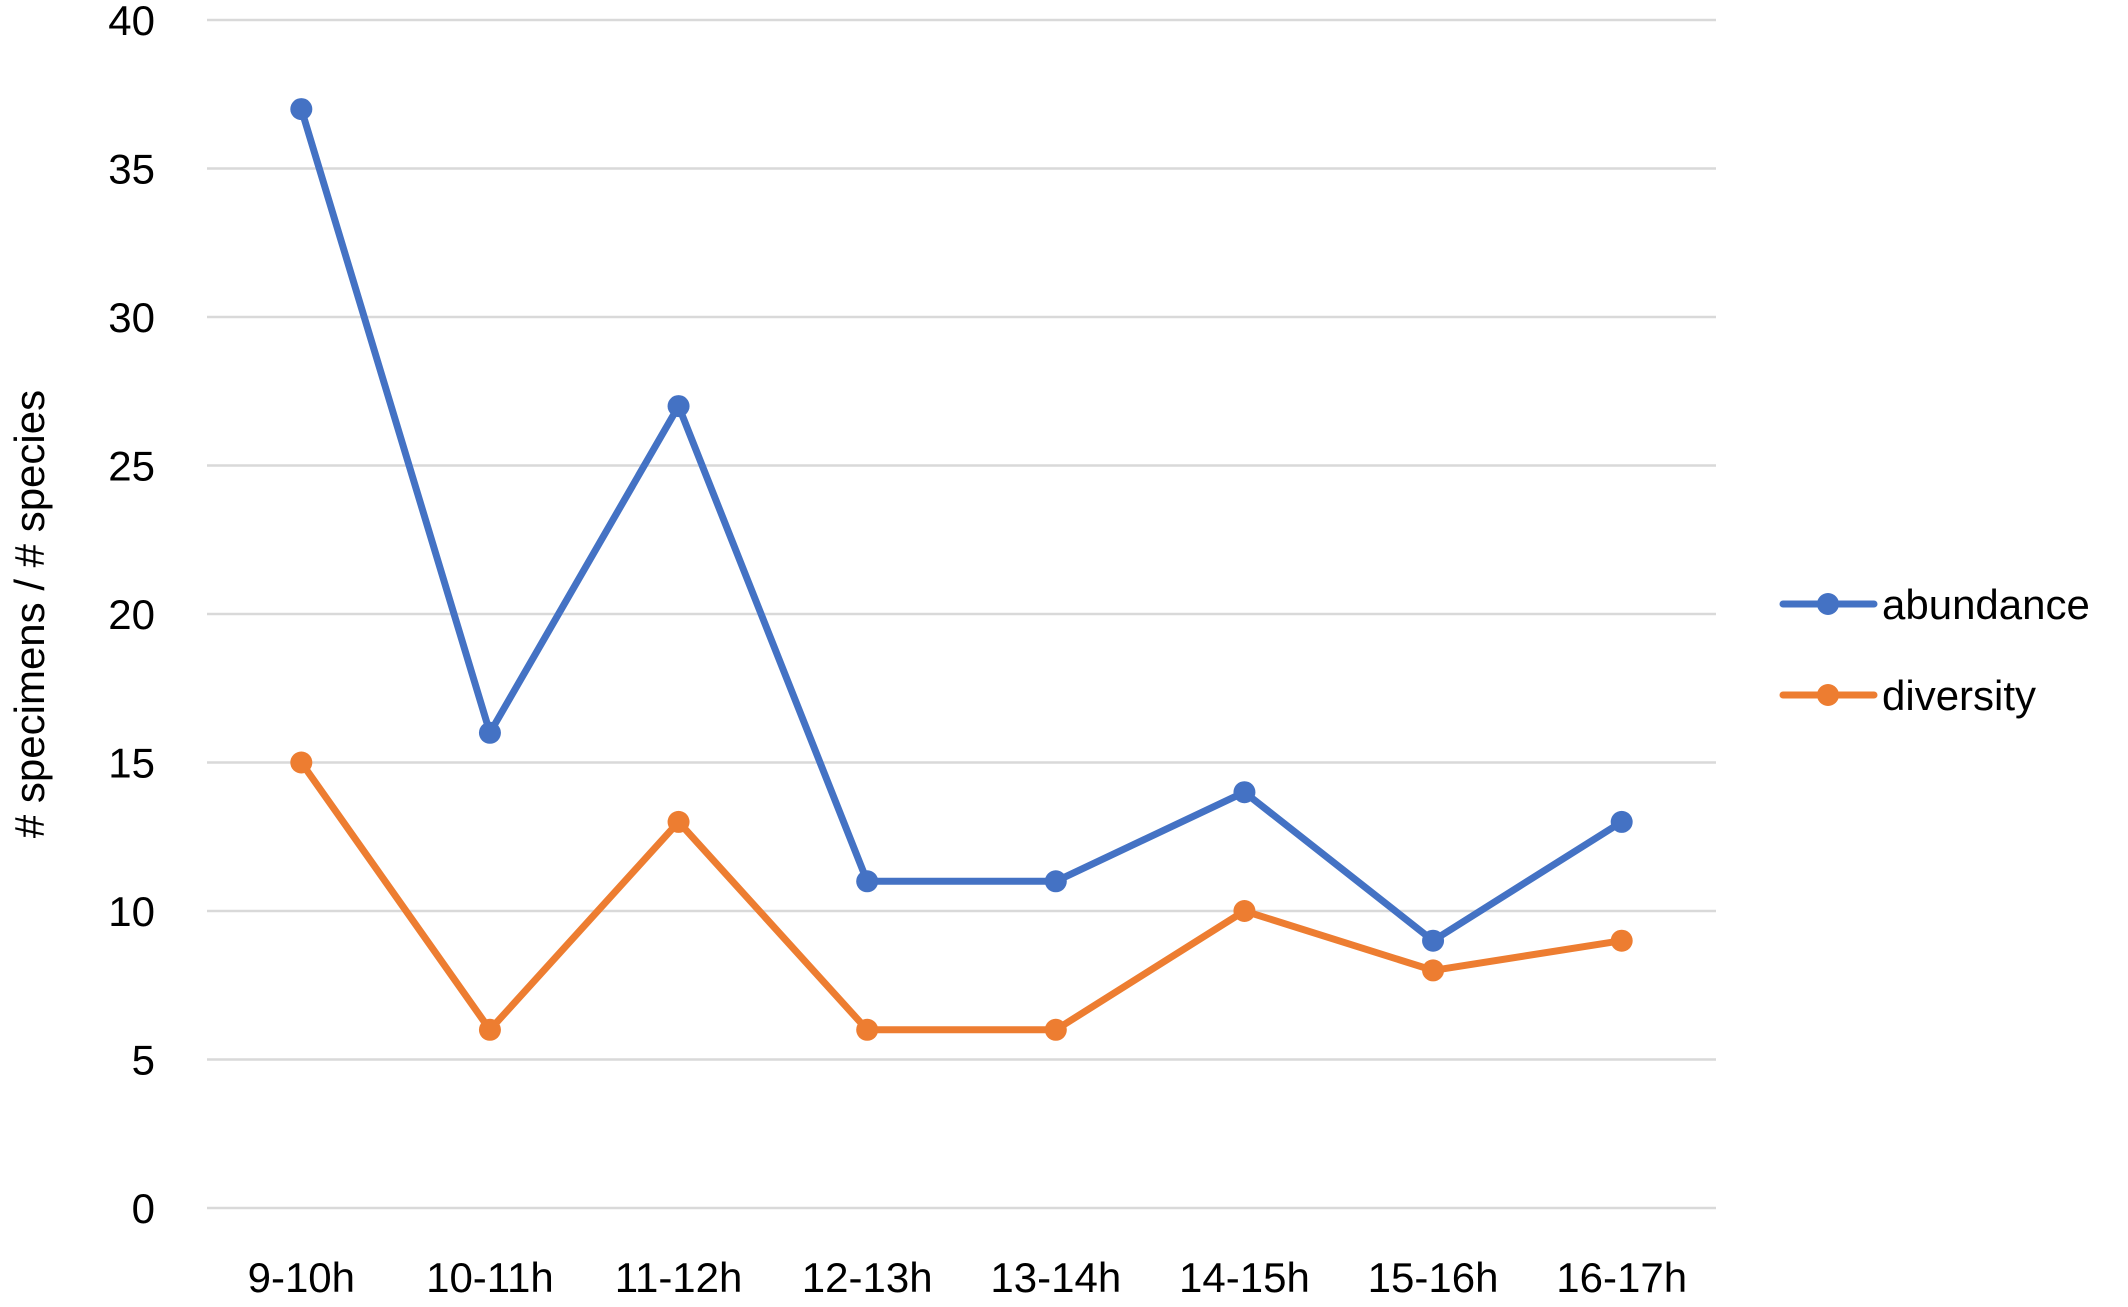  What do you see at coordinates (679, 1277) in the screenshot?
I see `x-tick-label: 11-12h` at bounding box center [679, 1277].